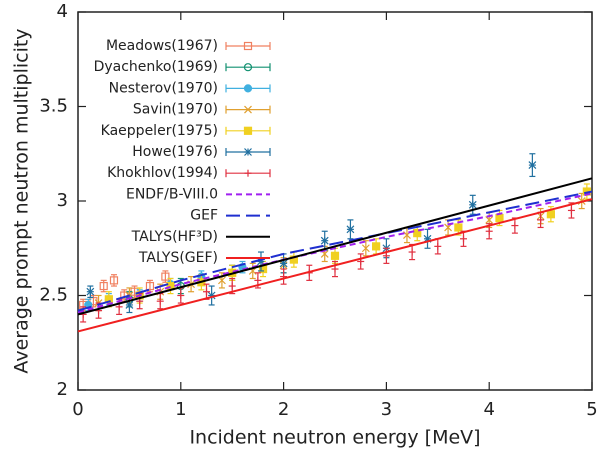 The height and width of the screenshot is (453, 600). What do you see at coordinates (334, 438) in the screenshot?
I see `x-axis-label: Incident neutron energy [MeV]` at bounding box center [334, 438].